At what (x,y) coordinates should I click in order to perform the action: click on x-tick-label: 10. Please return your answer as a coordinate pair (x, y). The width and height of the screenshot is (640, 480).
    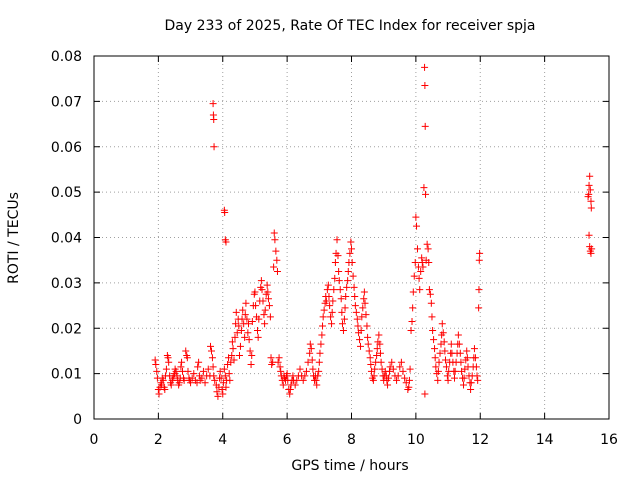
    Looking at the image, I should click on (416, 440).